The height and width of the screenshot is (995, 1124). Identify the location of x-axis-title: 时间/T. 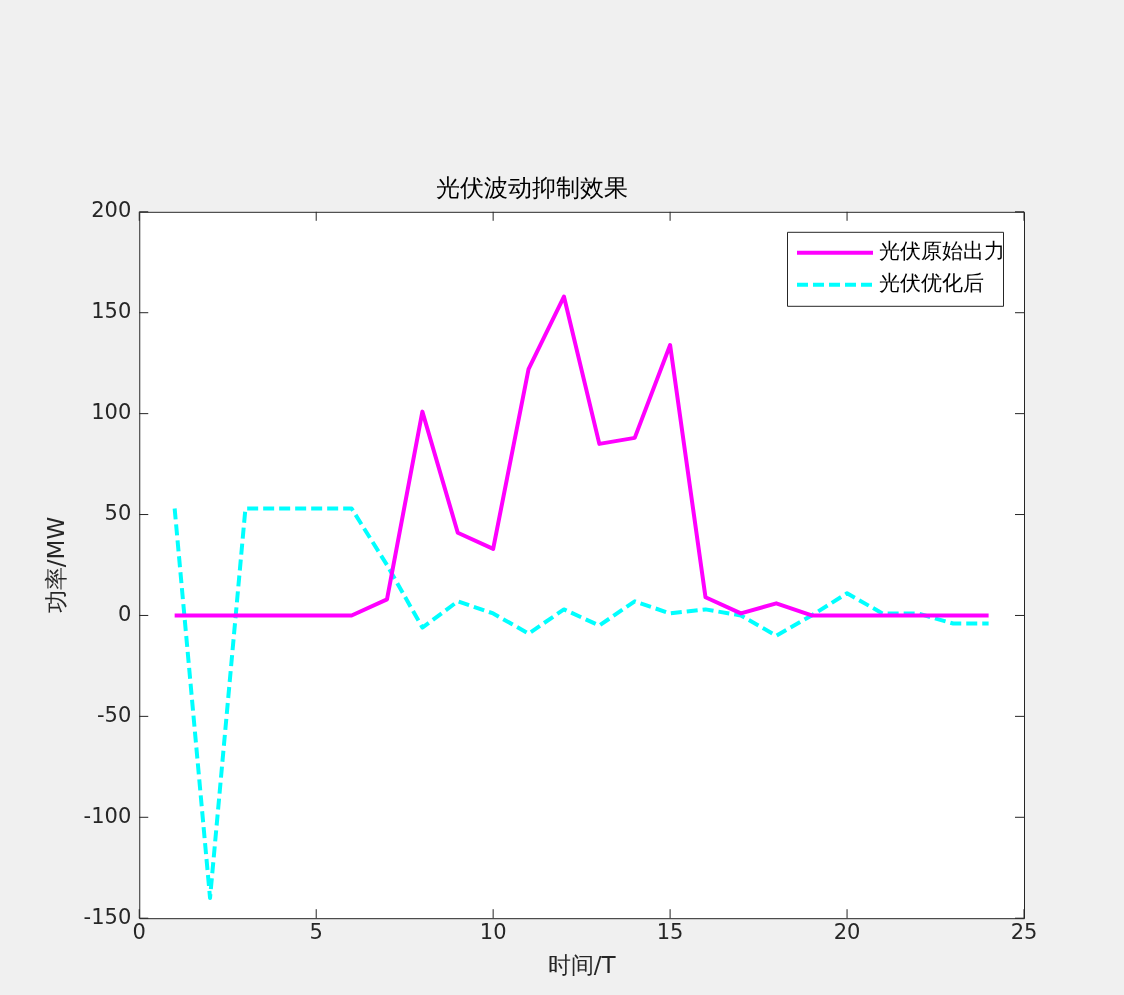
(582, 965).